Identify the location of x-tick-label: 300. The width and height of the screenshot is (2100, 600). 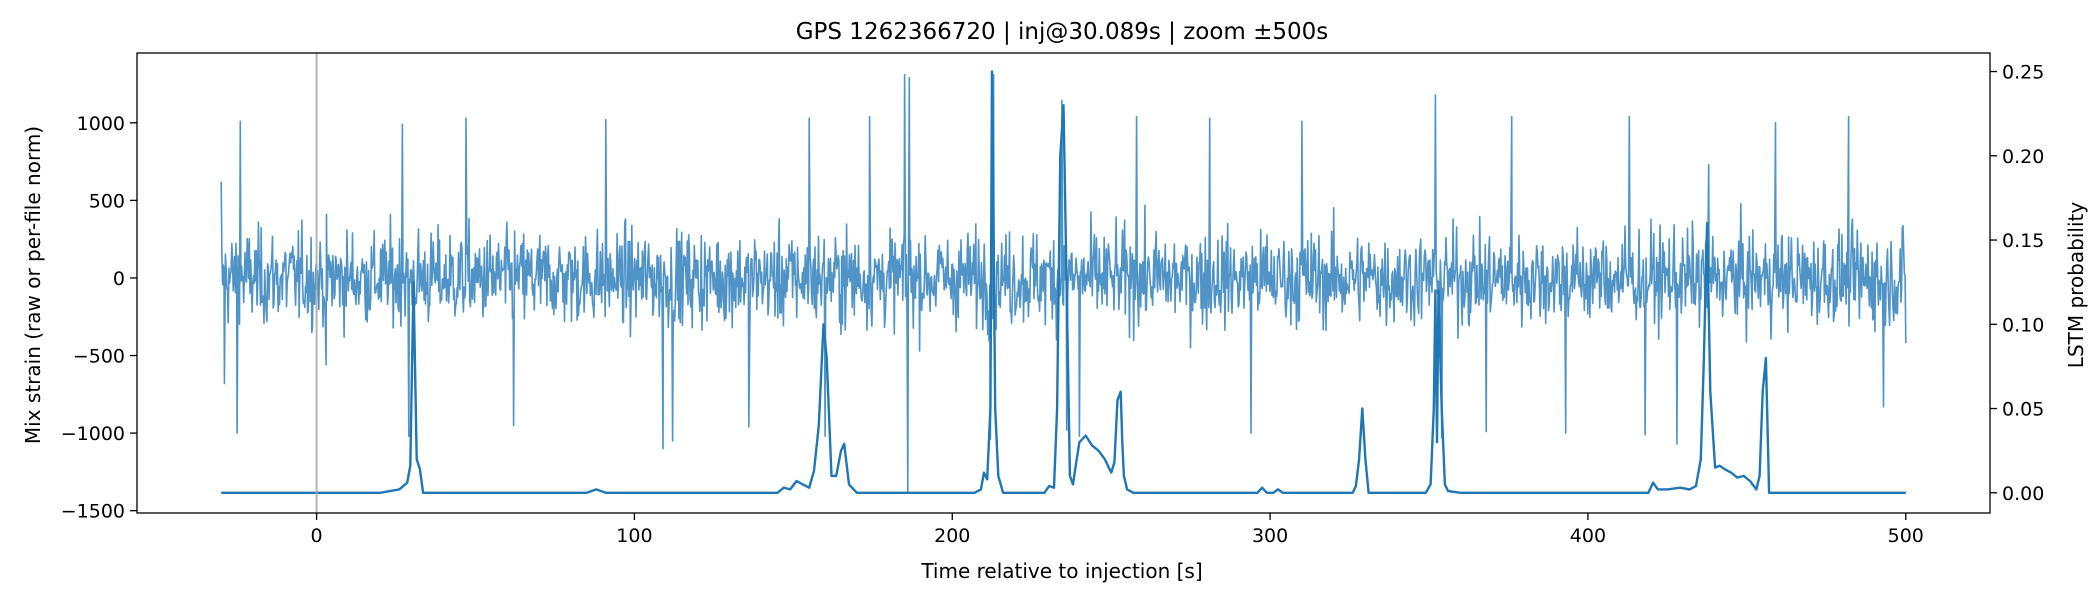
(1270, 536).